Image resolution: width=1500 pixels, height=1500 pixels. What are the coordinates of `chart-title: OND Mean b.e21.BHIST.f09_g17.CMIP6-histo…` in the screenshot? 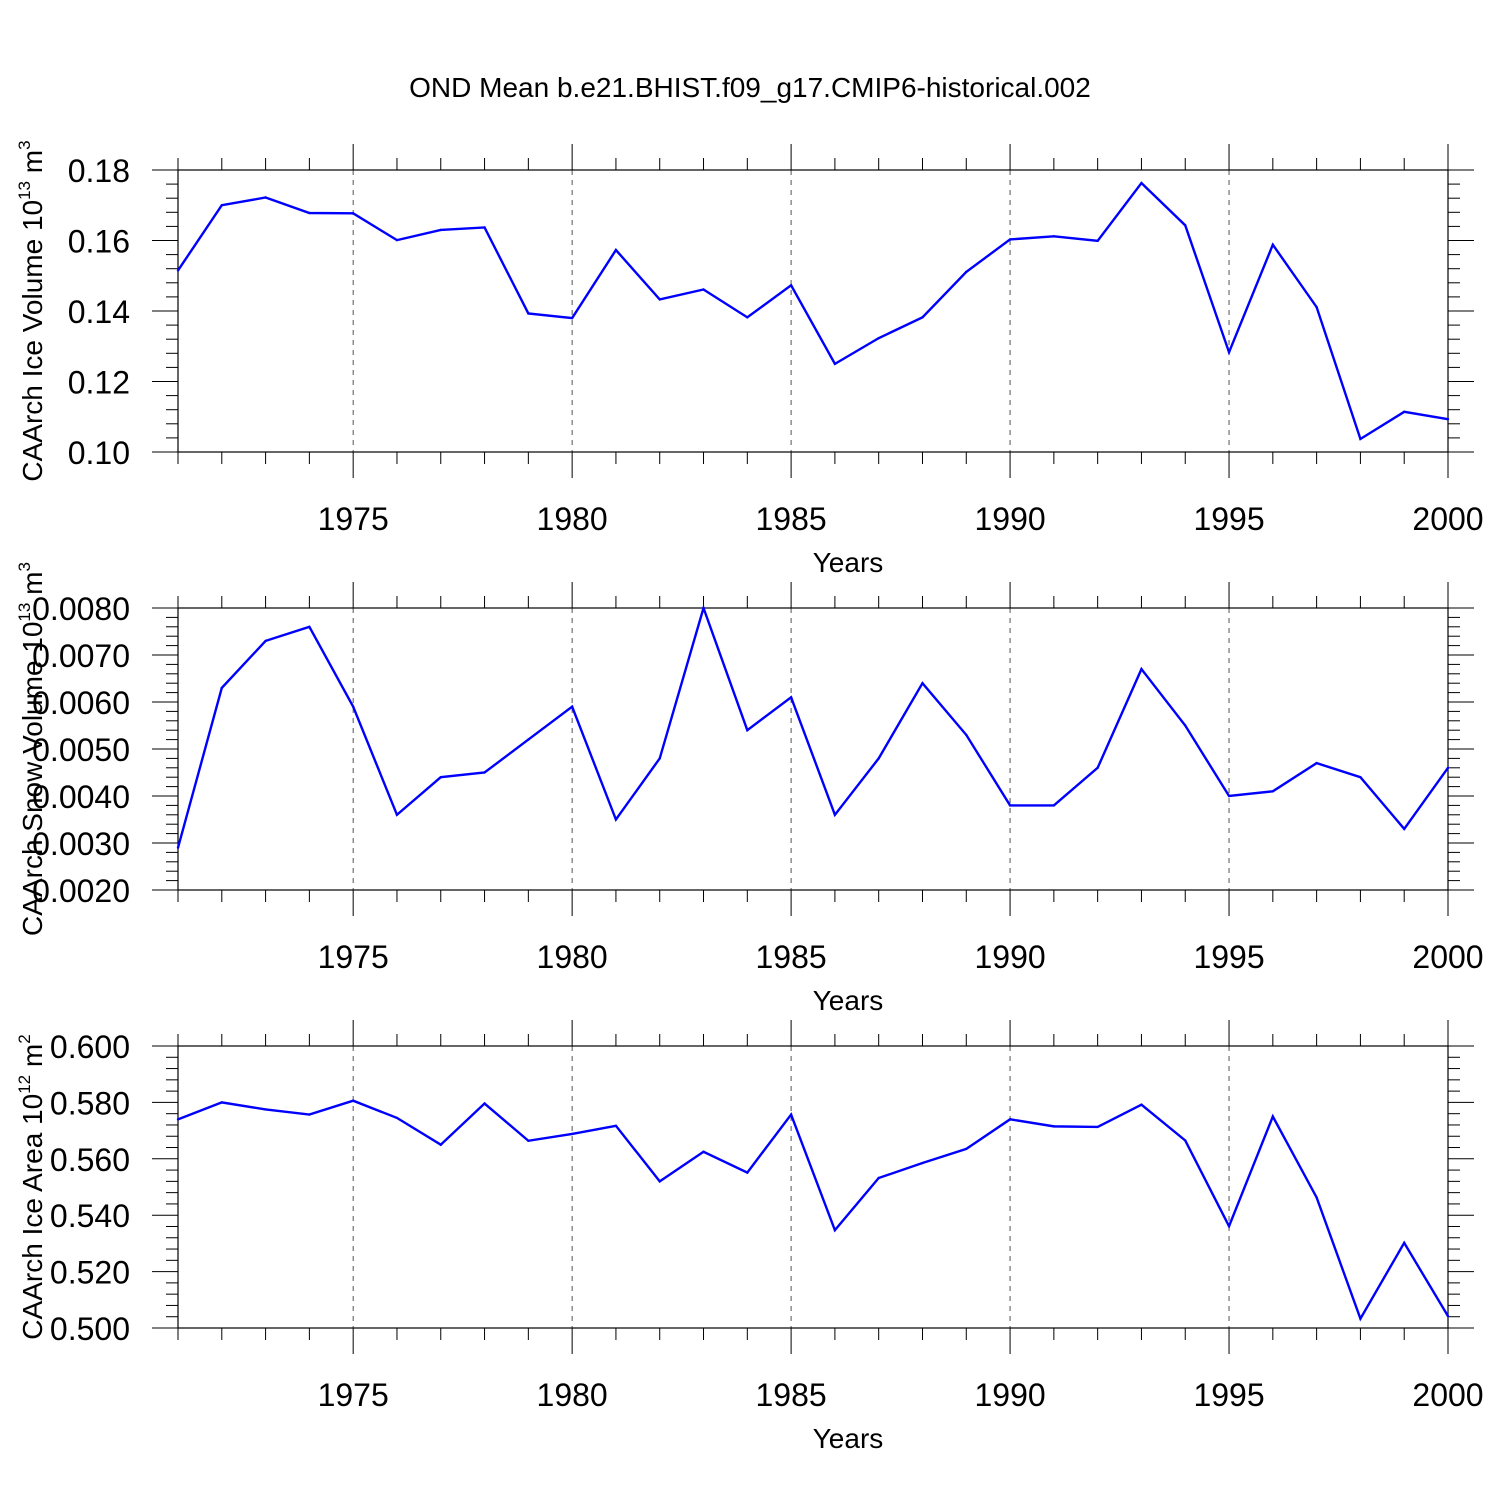 It's located at (750, 87).